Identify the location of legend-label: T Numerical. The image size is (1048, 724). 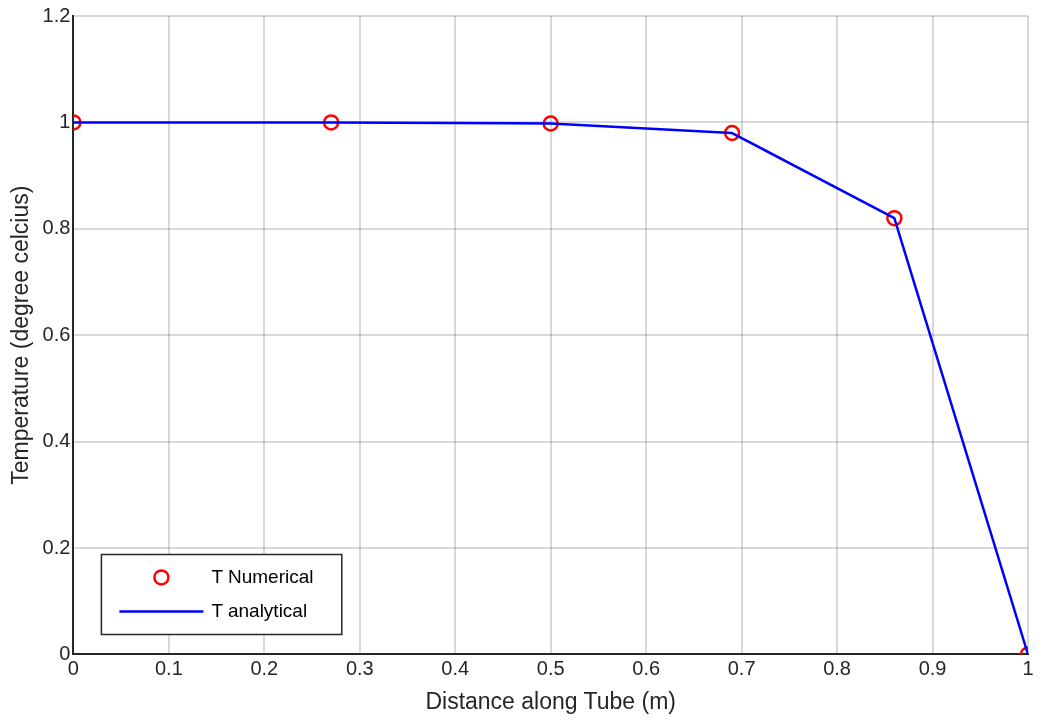
(262, 576).